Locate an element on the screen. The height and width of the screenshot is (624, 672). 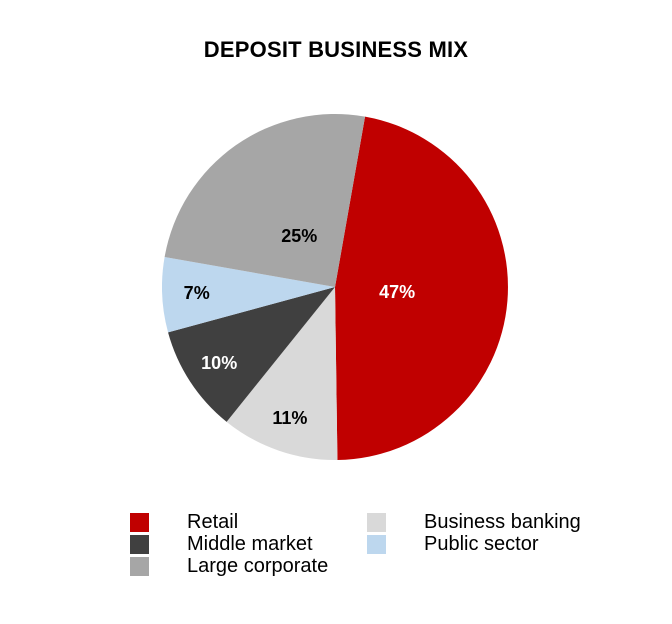
legend-column-1: Retail Middle market Large corporate is located at coordinates (229, 544).